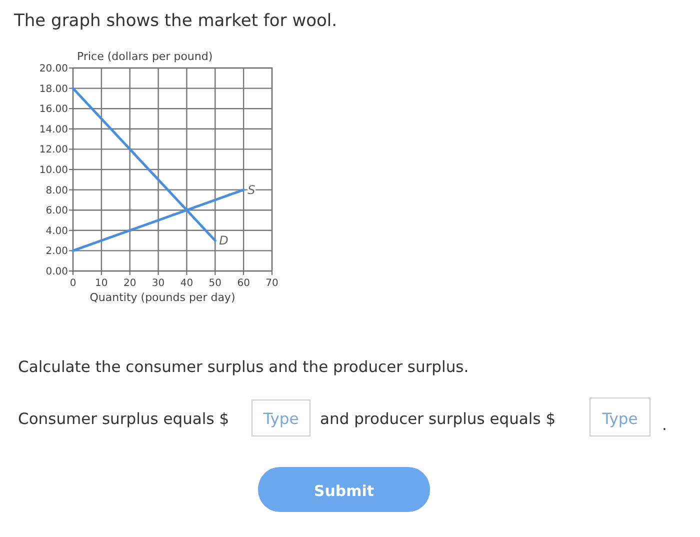 This screenshot has width=700, height=537. What do you see at coordinates (53, 170) in the screenshot?
I see `y-tick-label: 10.00` at bounding box center [53, 170].